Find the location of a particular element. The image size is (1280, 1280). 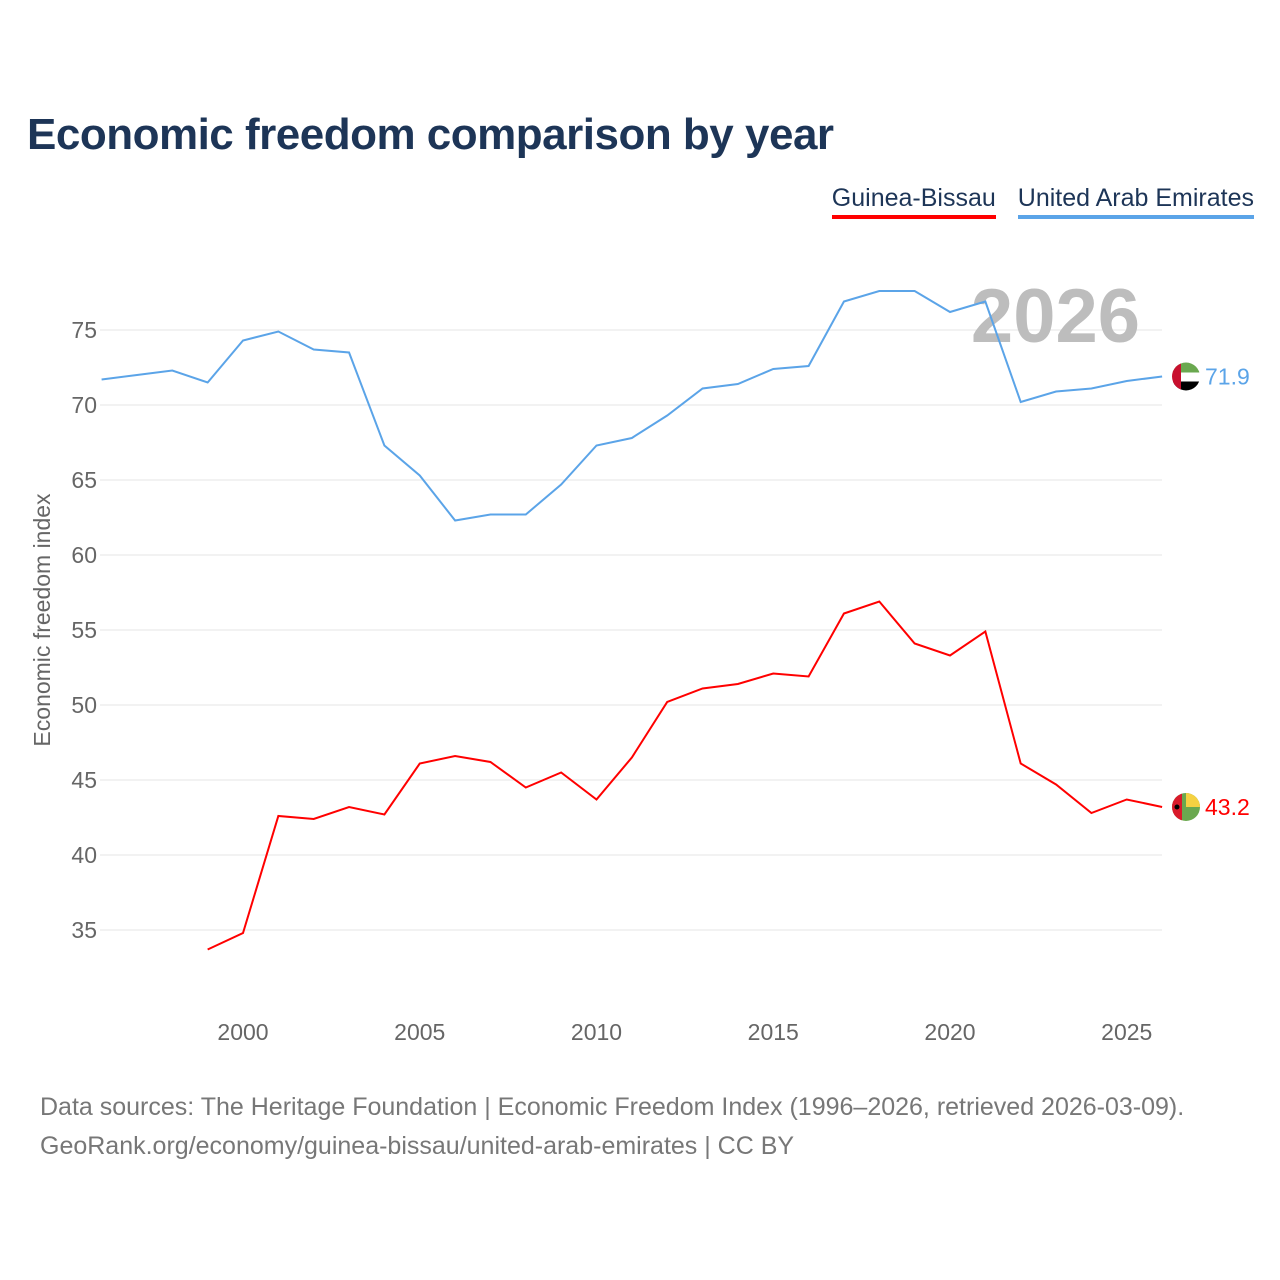

end-value-label: 43.2 is located at coordinates (1227, 807).